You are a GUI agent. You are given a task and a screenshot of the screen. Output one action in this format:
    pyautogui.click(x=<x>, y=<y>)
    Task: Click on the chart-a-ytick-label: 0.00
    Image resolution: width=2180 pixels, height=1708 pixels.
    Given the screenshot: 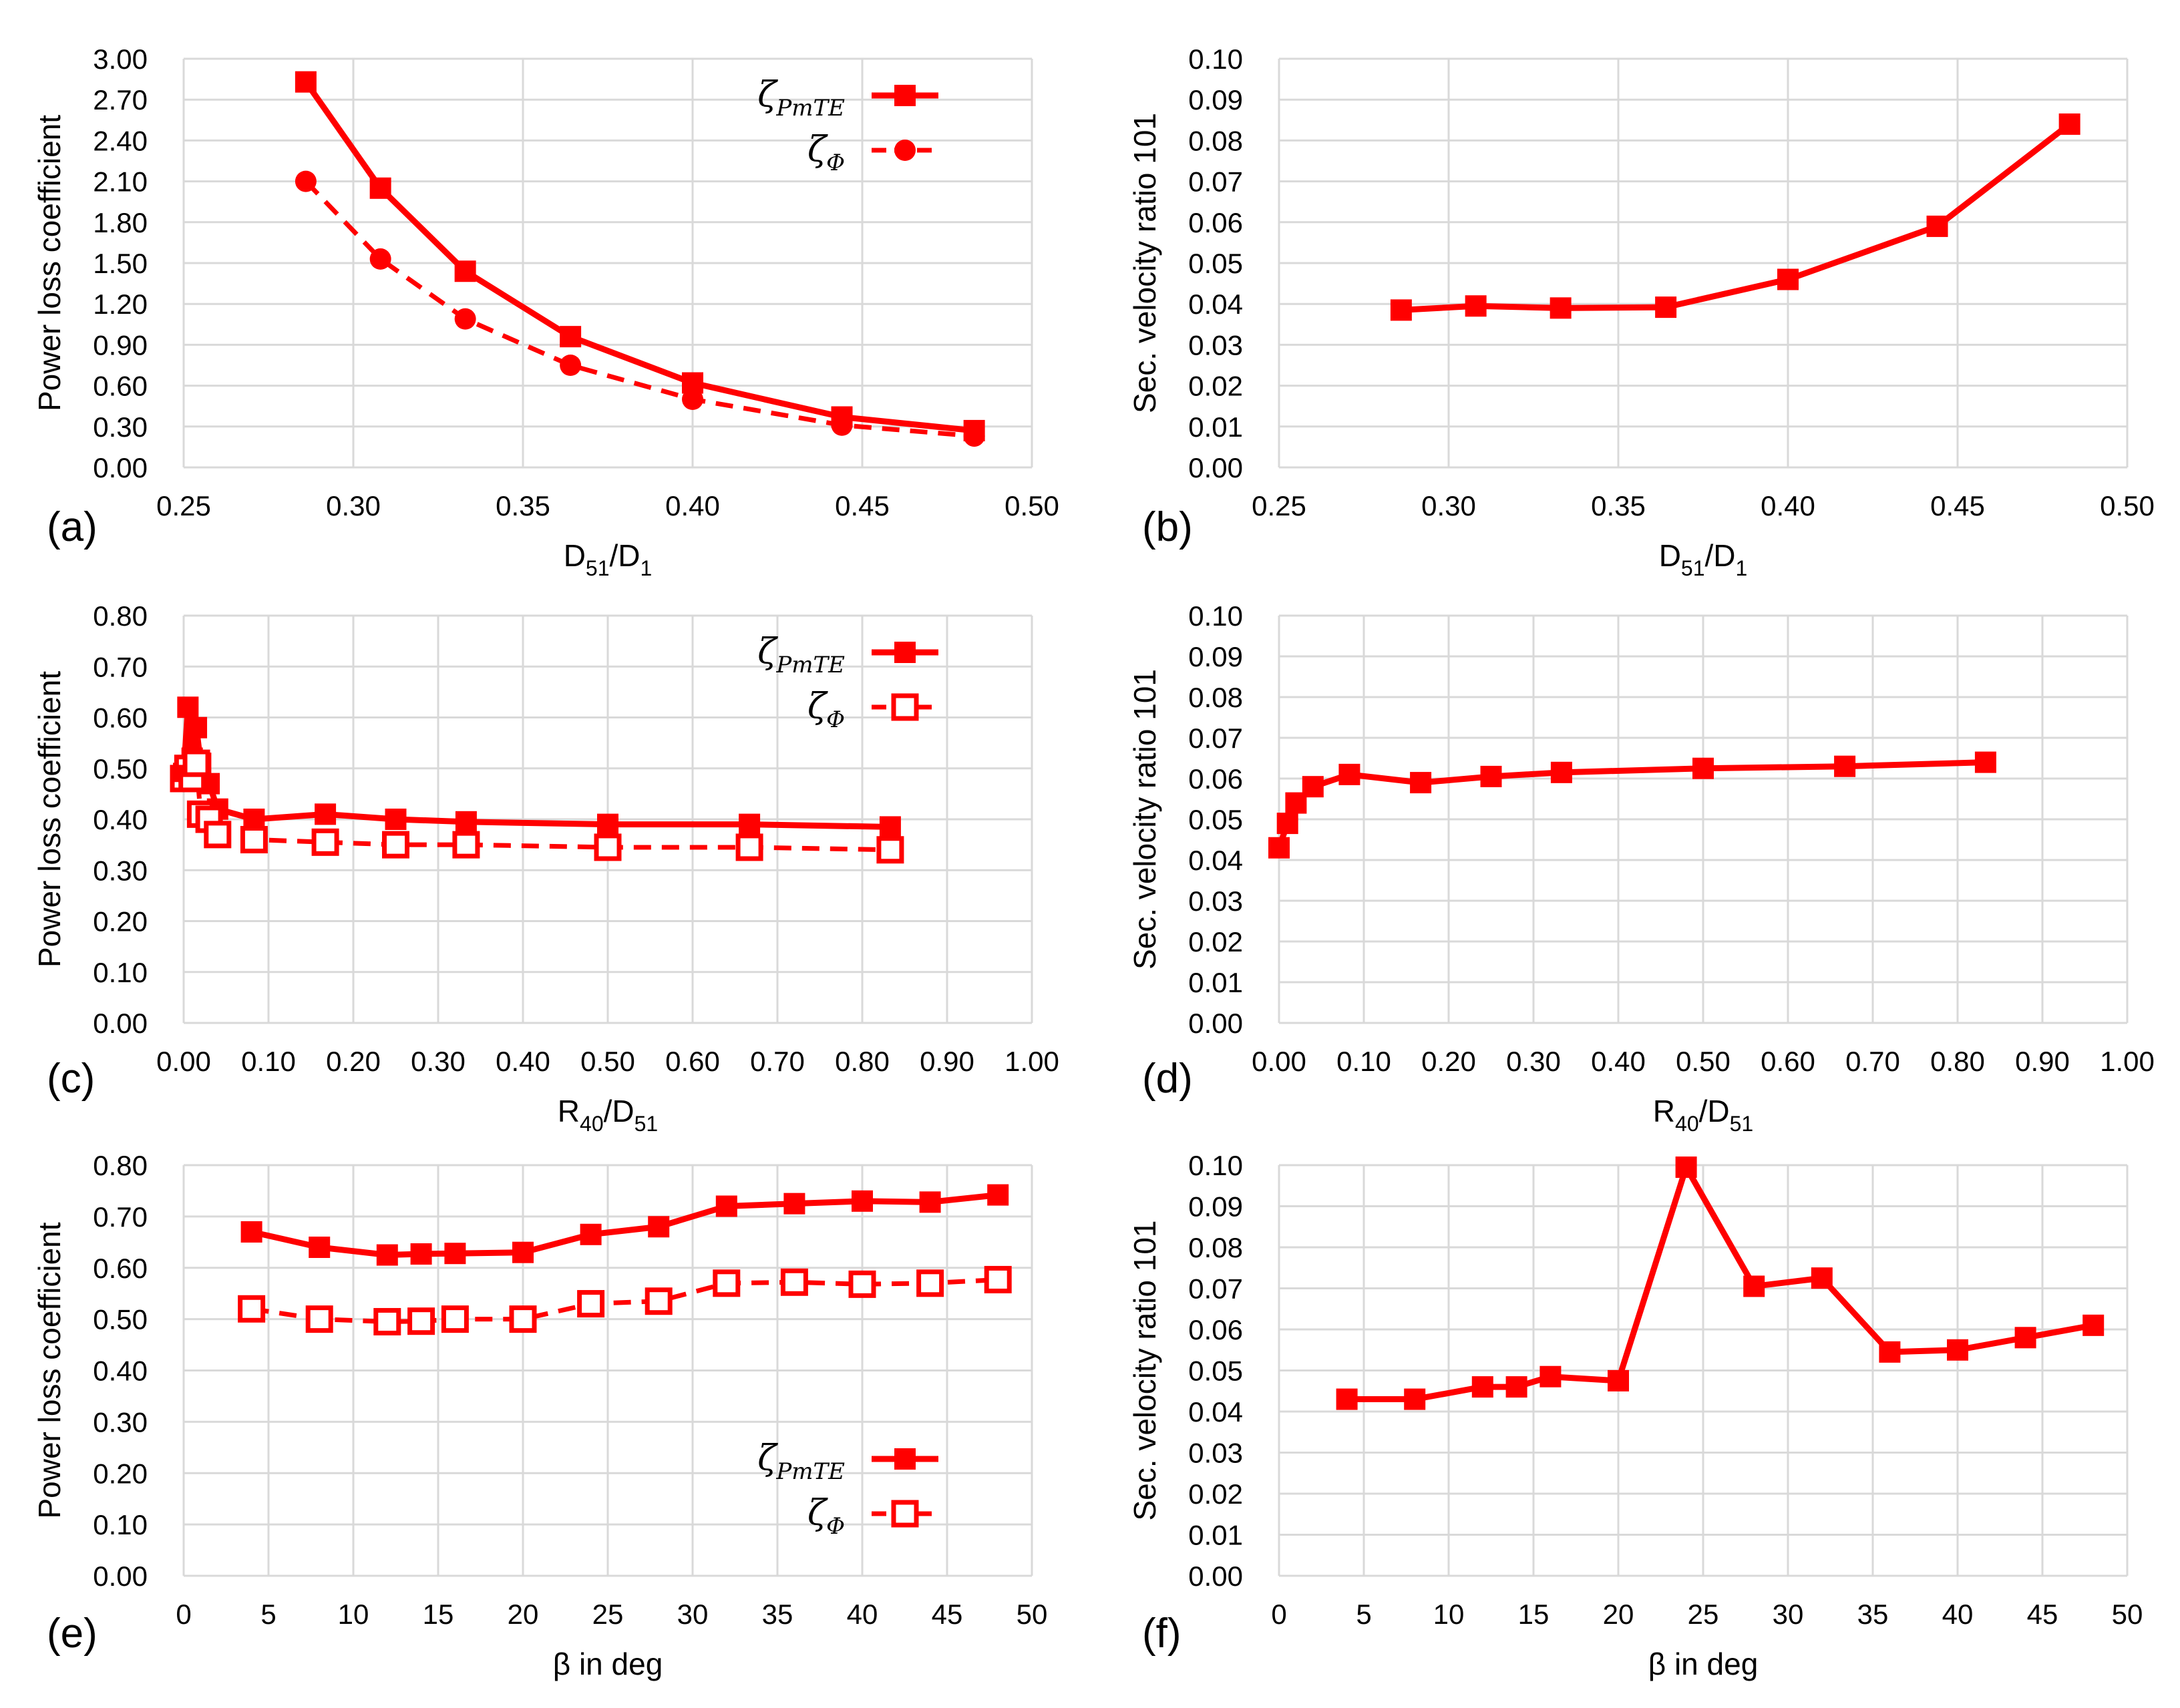 What is the action you would take?
    pyautogui.click(x=121, y=468)
    